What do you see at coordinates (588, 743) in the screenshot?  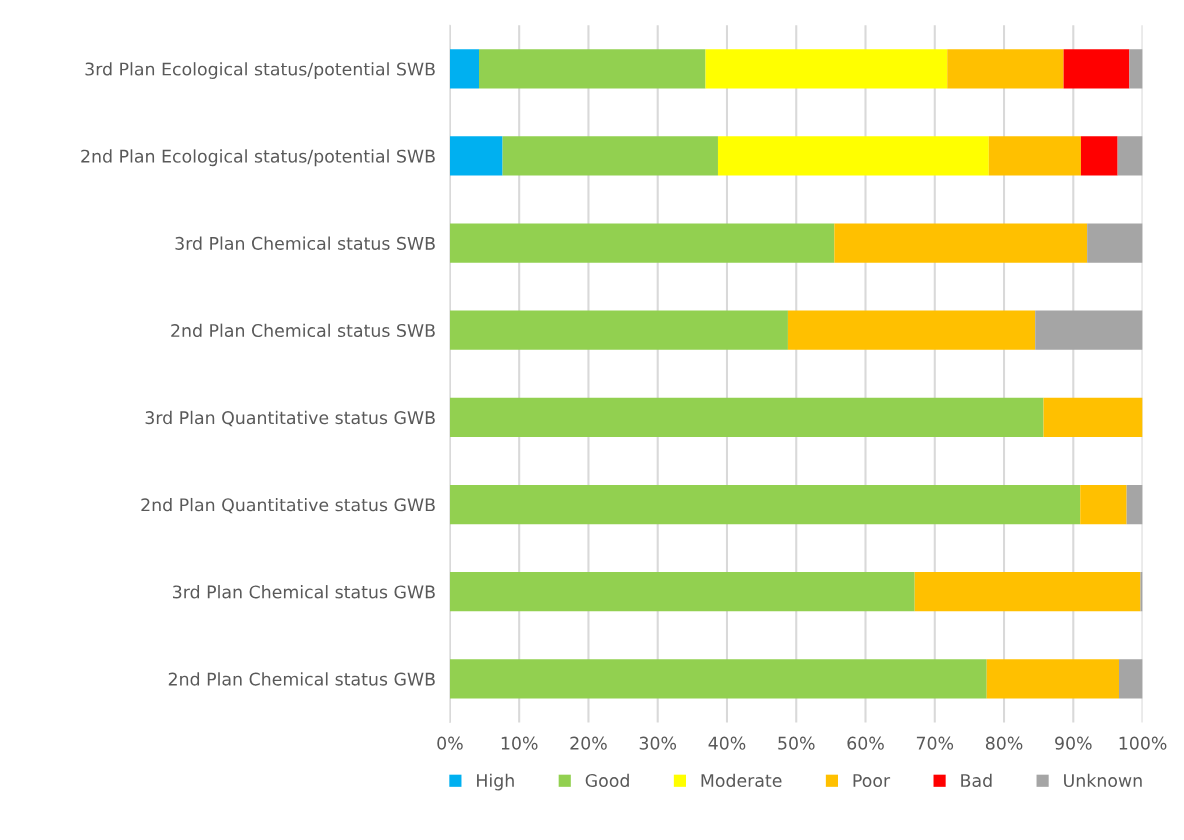 I see `x-tick-label: 20%` at bounding box center [588, 743].